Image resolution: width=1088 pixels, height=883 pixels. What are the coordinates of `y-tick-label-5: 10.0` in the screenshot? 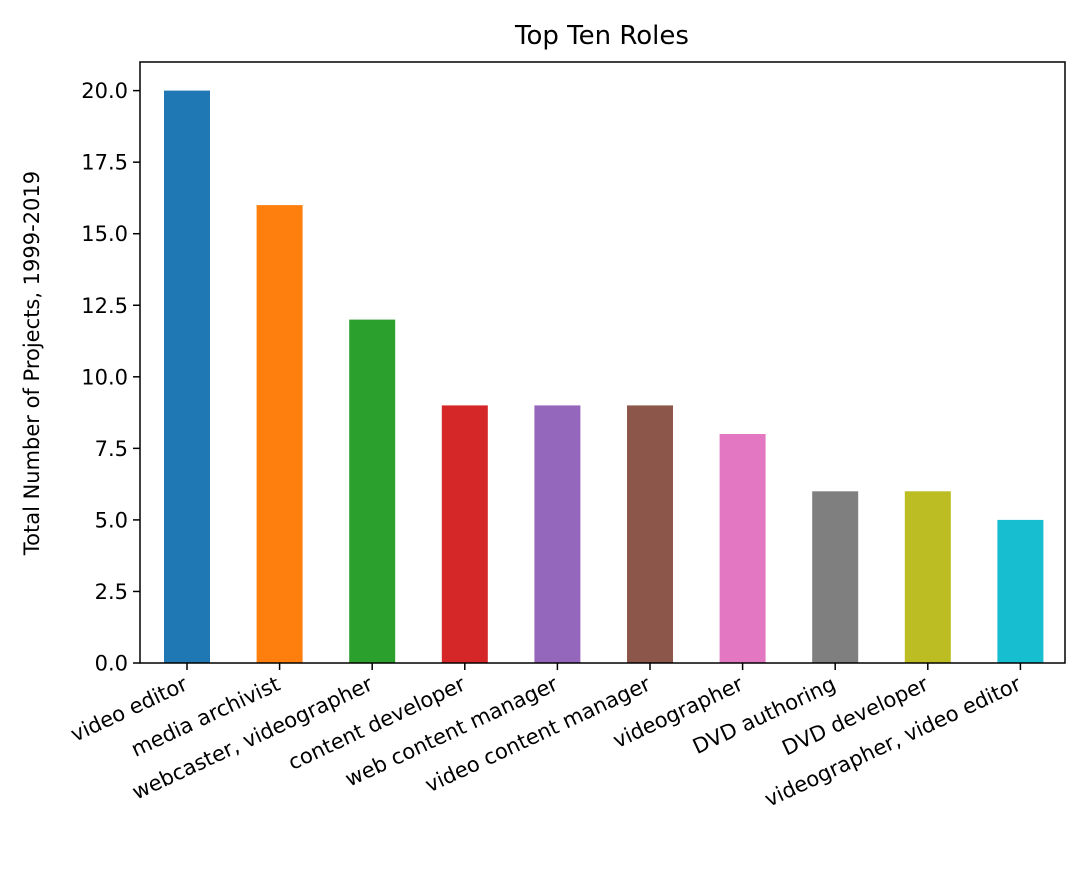 It's located at (104, 377).